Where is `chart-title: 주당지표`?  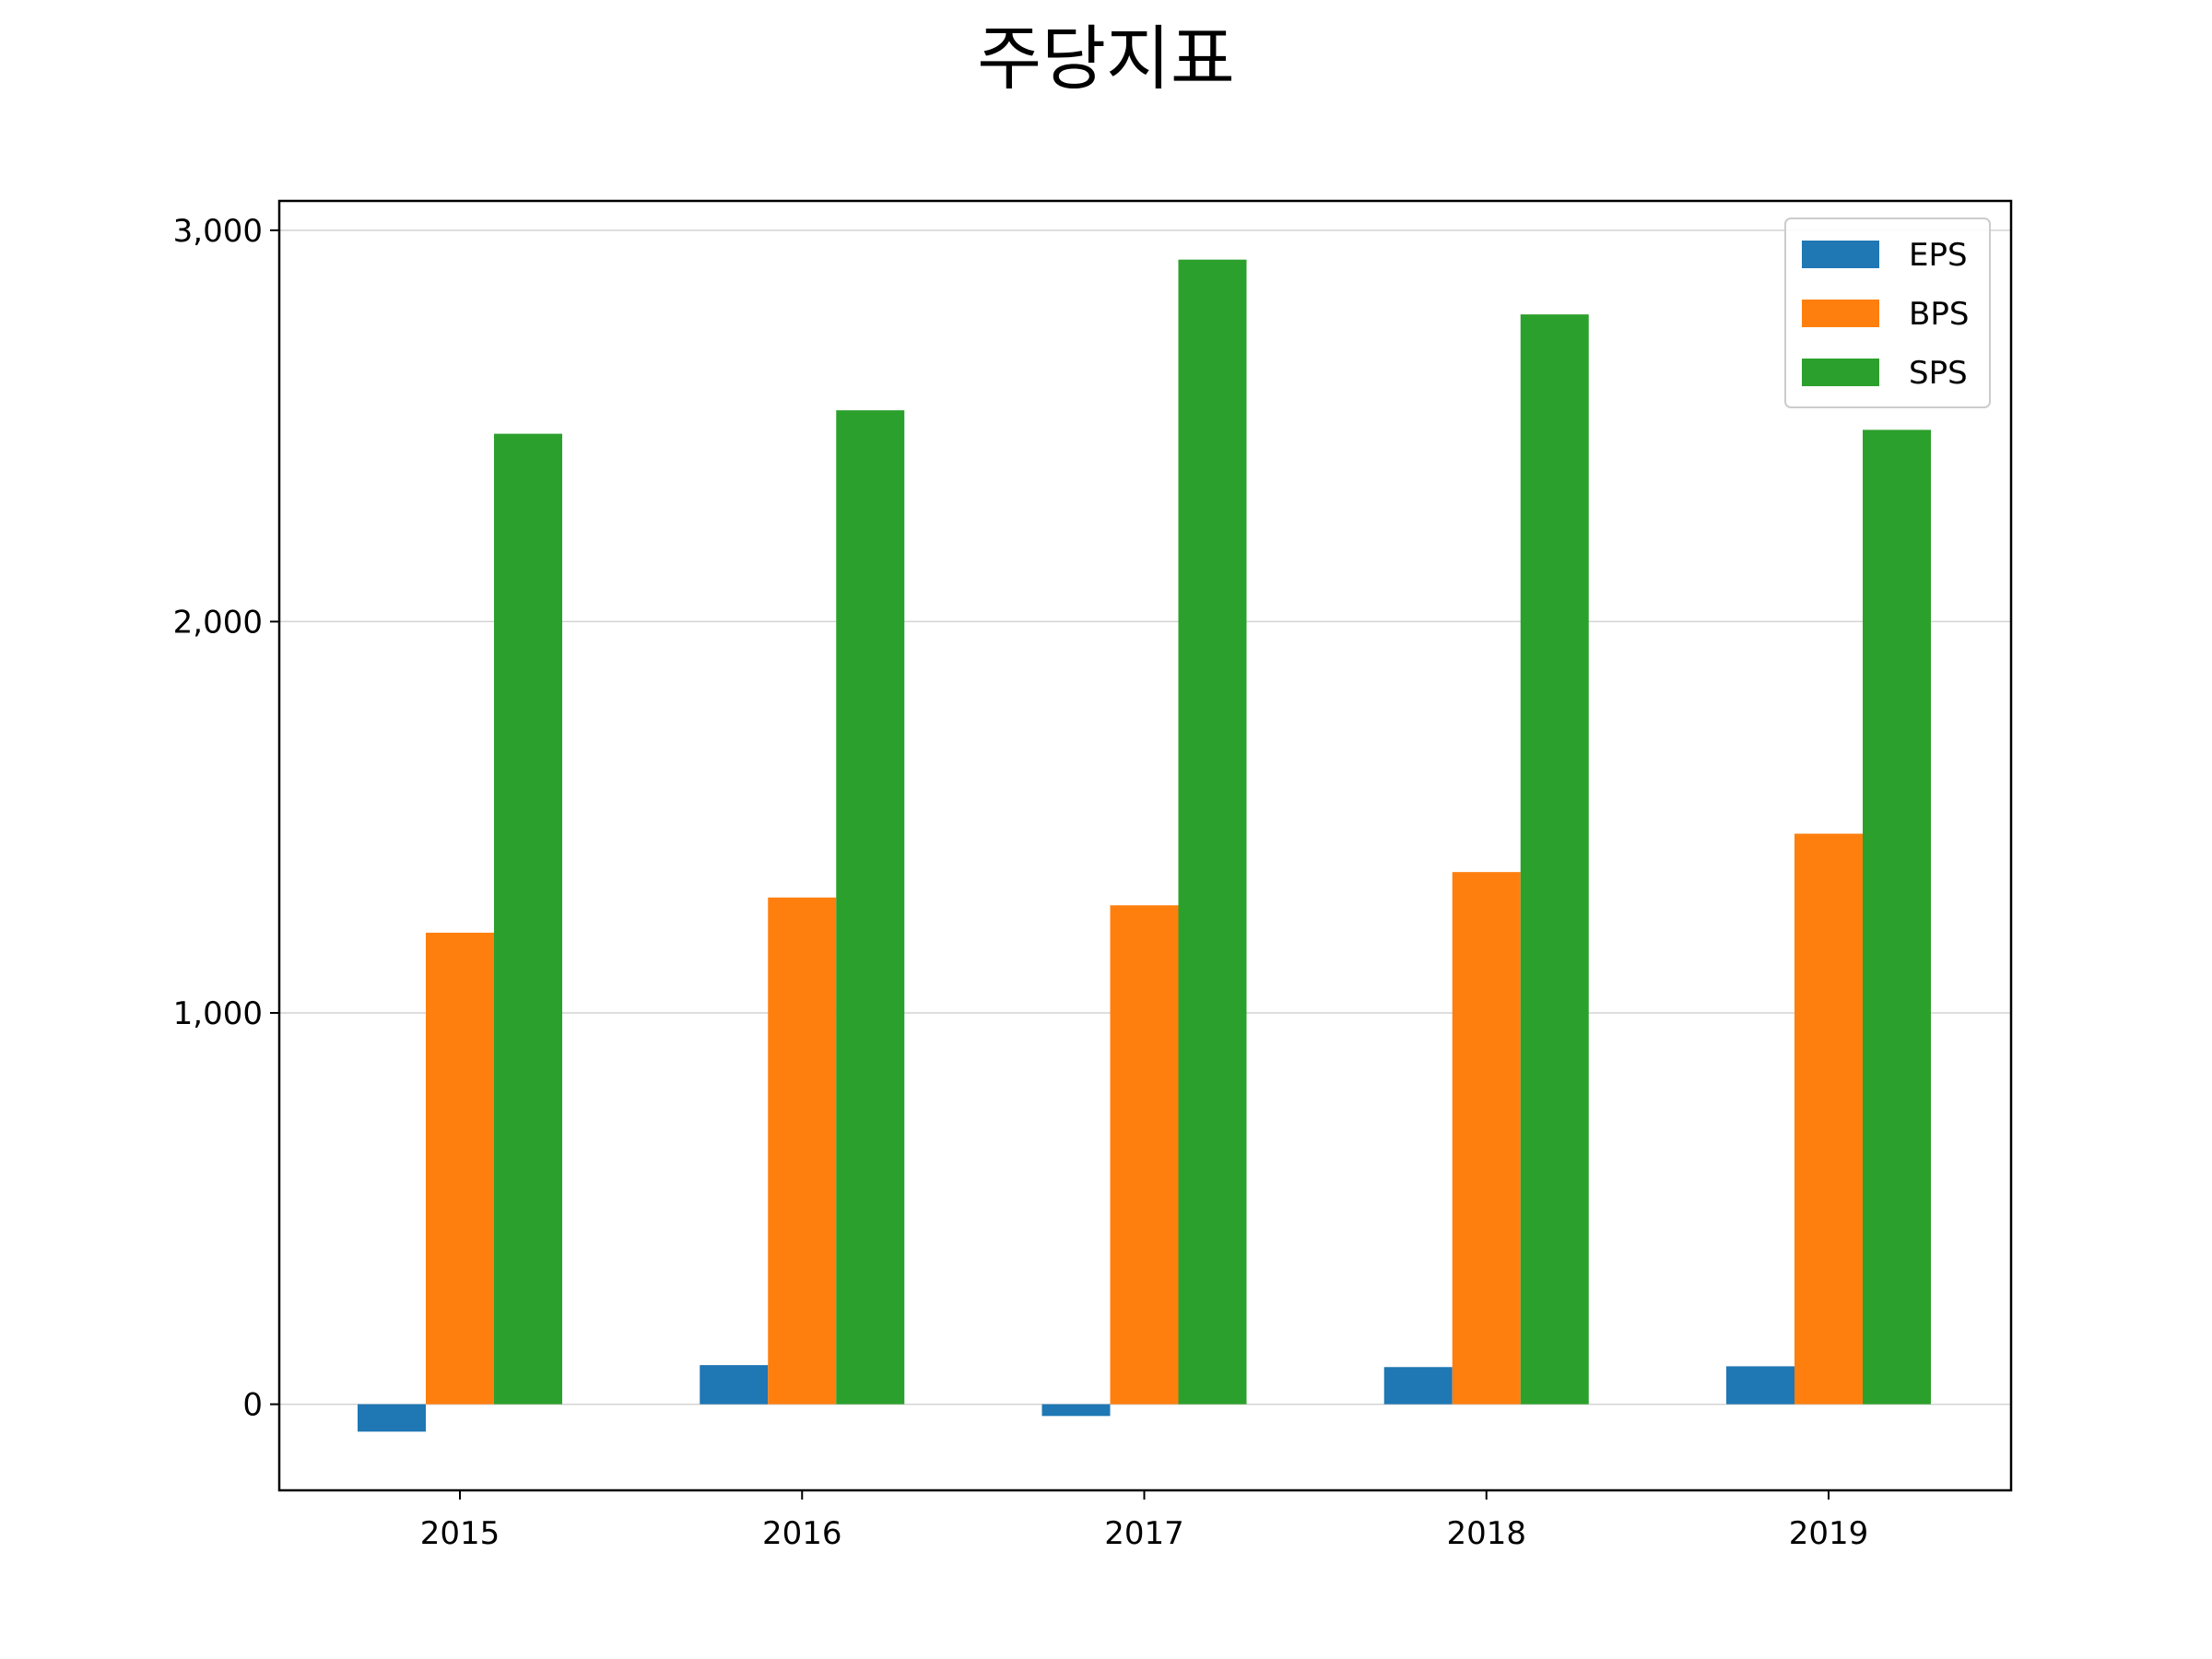 chart-title: 주당지표 is located at coordinates (1106, 59).